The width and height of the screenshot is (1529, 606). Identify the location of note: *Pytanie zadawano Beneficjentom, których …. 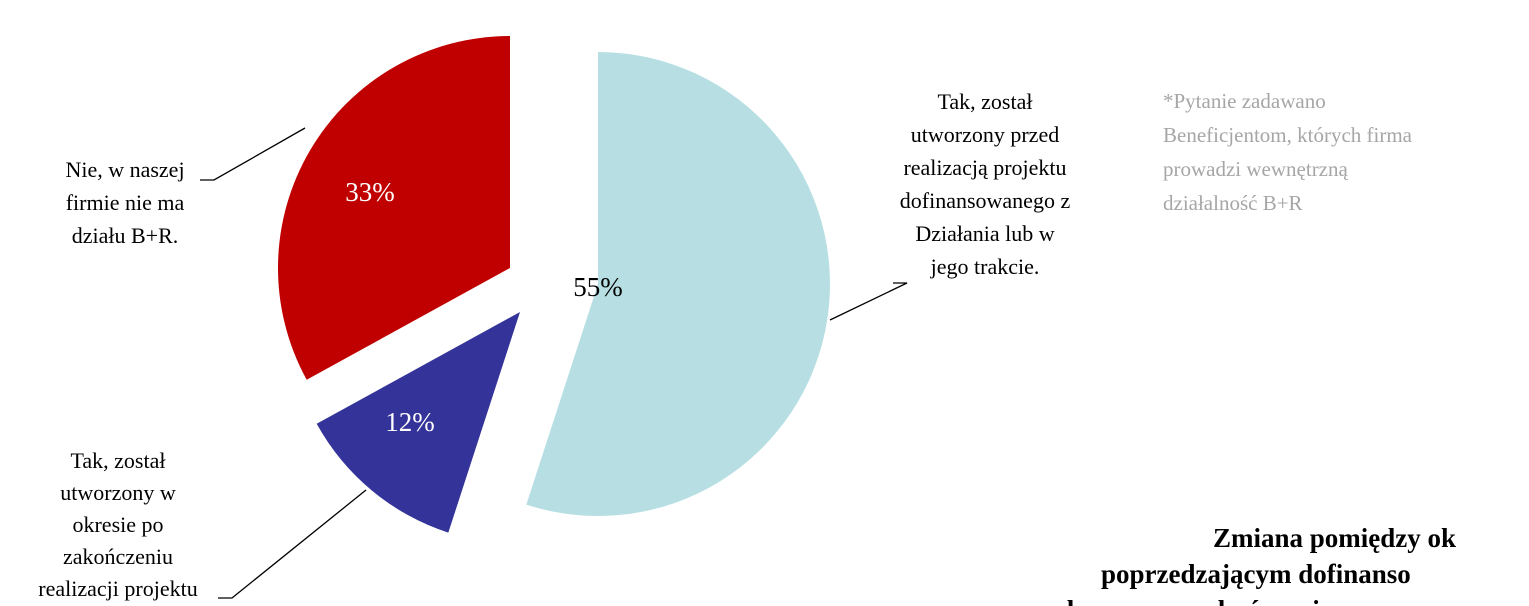
(1288, 152).